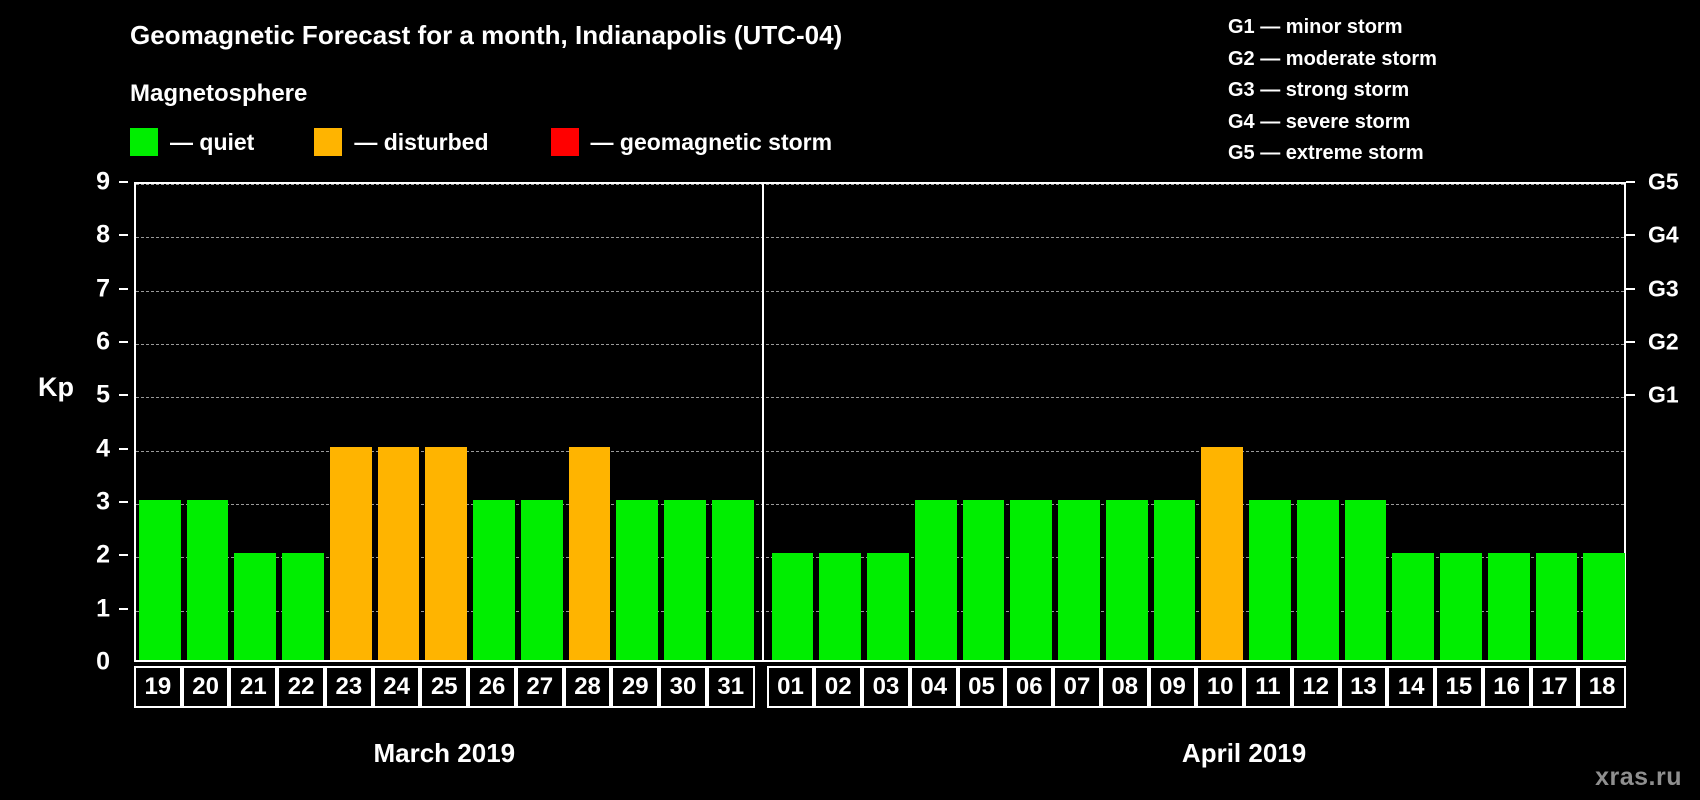 This screenshot has width=1700, height=800. I want to click on day-label-march-26: 26, so click(492, 687).